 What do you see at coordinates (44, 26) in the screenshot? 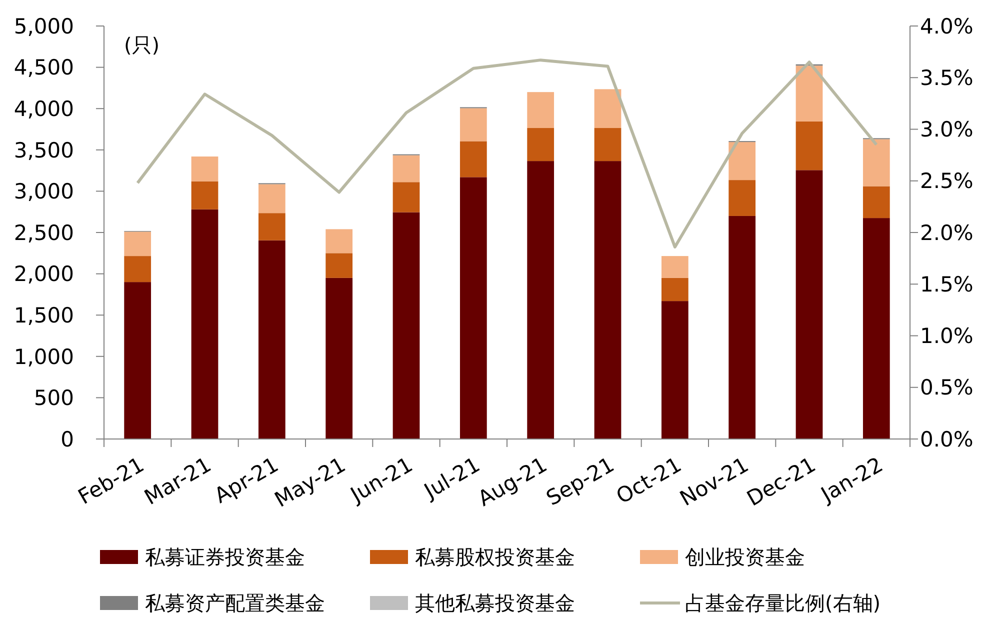
I see `y-tick-label: 5,000` at bounding box center [44, 26].